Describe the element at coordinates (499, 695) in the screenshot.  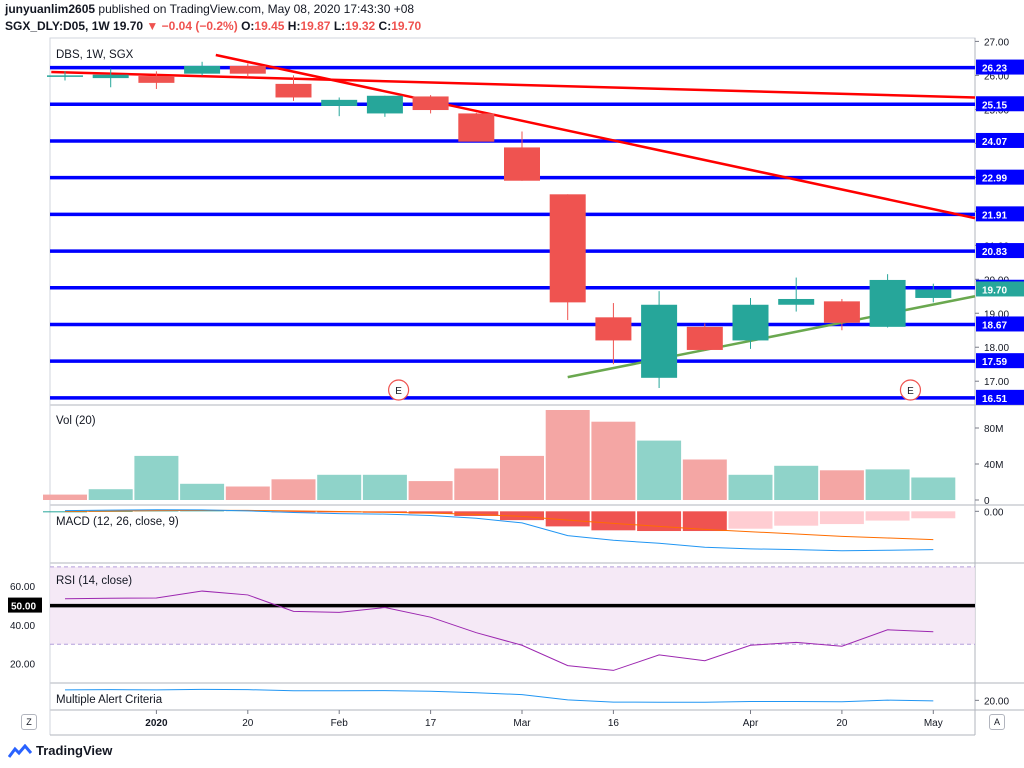
I see `alert-criteria-line` at that location.